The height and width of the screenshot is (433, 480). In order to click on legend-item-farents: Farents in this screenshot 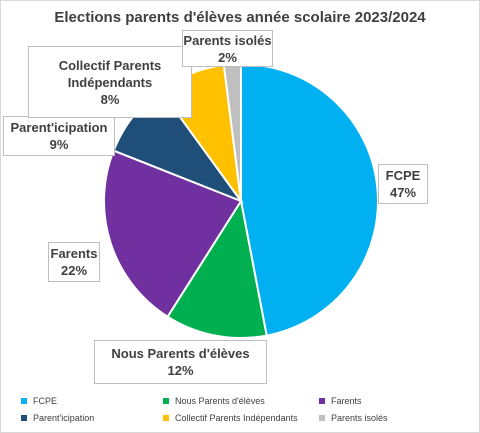, I will do `click(340, 401)`.